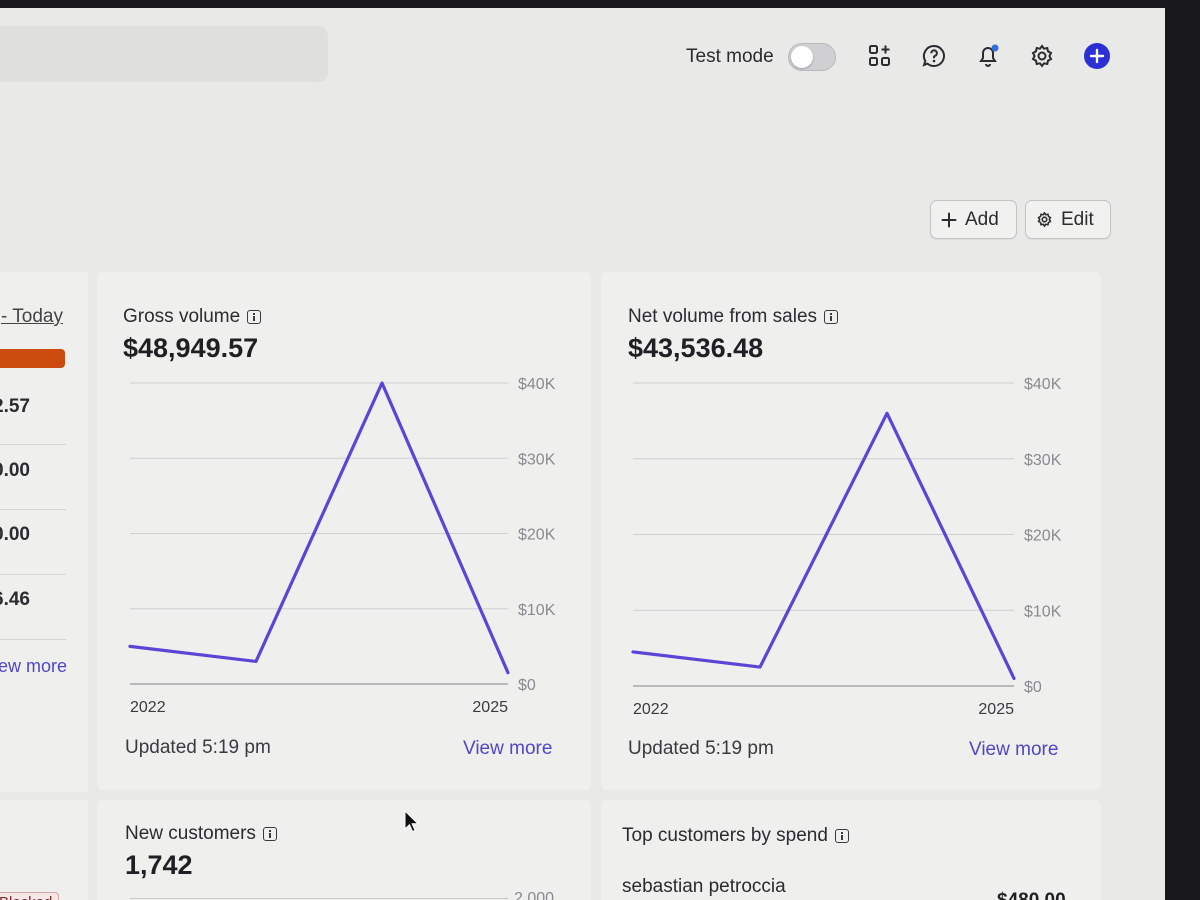 This screenshot has height=900, width=1200. I want to click on view-more-link: ew more, so click(34, 666).